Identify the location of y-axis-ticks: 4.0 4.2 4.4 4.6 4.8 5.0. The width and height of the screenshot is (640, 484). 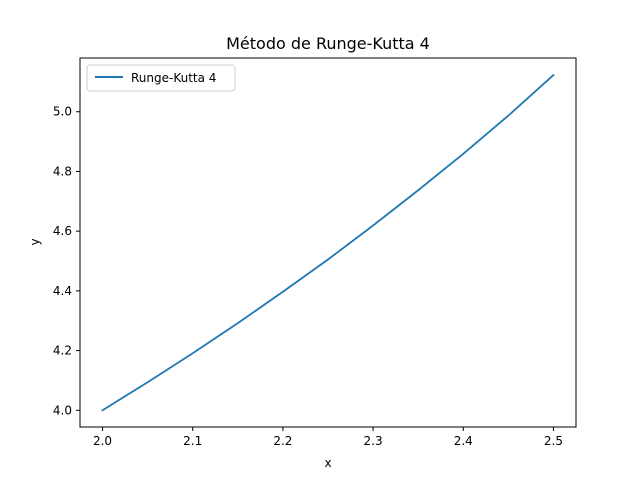
(66, 261).